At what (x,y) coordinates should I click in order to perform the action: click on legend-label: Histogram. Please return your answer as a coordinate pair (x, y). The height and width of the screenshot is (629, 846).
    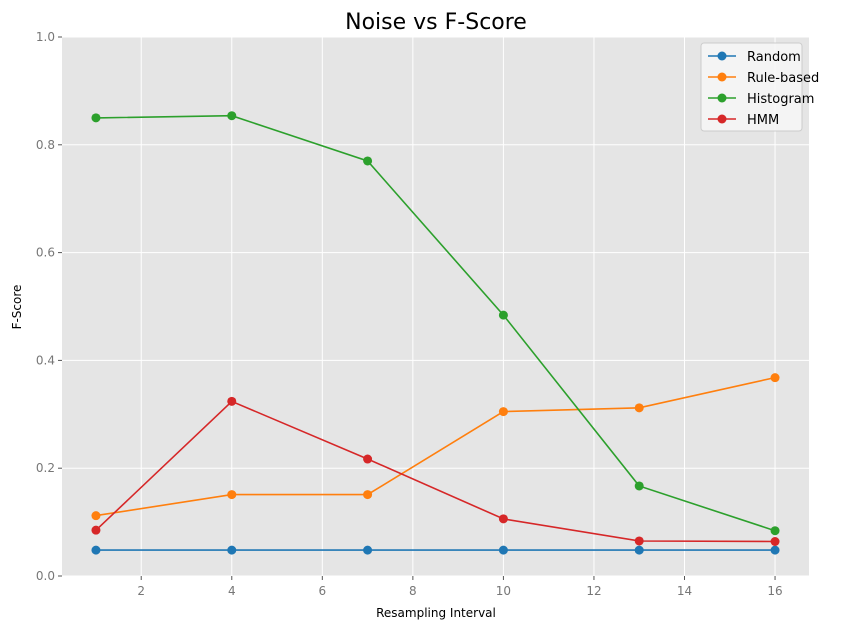
    Looking at the image, I should click on (780, 99).